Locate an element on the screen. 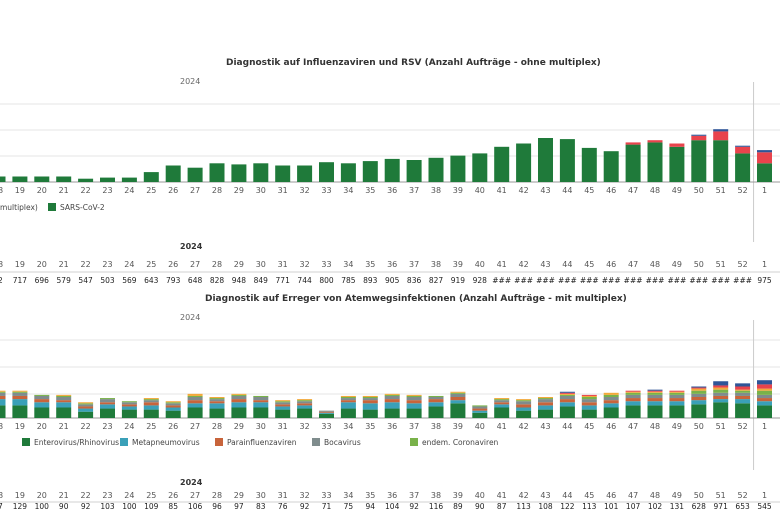 The image size is (780, 520). x-tick-label: 47 is located at coordinates (633, 426).